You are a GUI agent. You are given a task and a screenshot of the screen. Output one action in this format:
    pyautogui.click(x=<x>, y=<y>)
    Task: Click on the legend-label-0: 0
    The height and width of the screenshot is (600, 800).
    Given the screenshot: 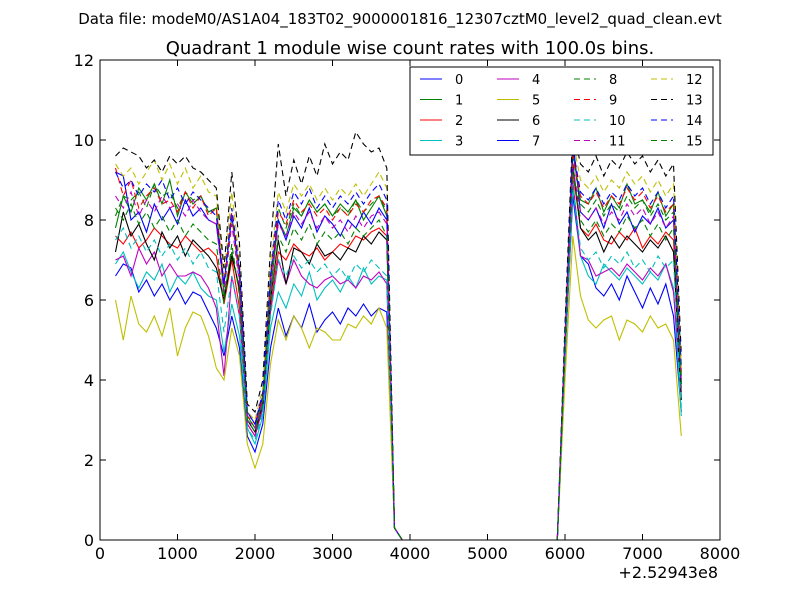 What is the action you would take?
    pyautogui.click(x=459, y=80)
    